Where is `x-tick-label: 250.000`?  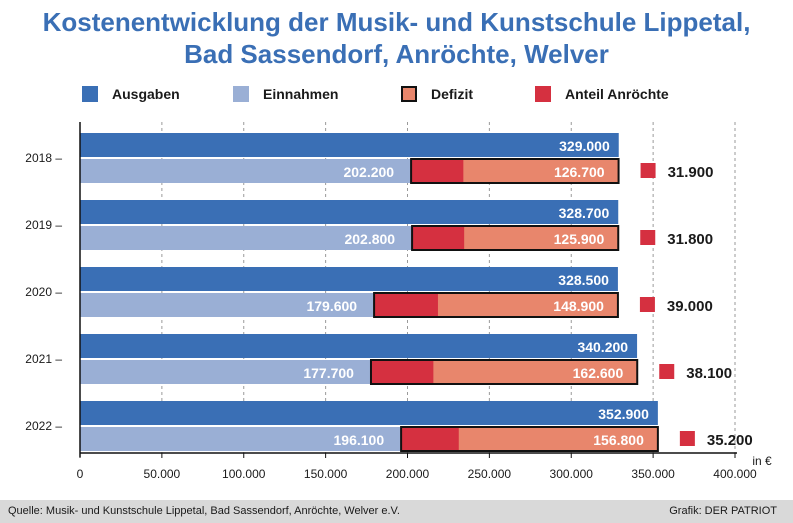 x-tick-label: 250.000 is located at coordinates (490, 474).